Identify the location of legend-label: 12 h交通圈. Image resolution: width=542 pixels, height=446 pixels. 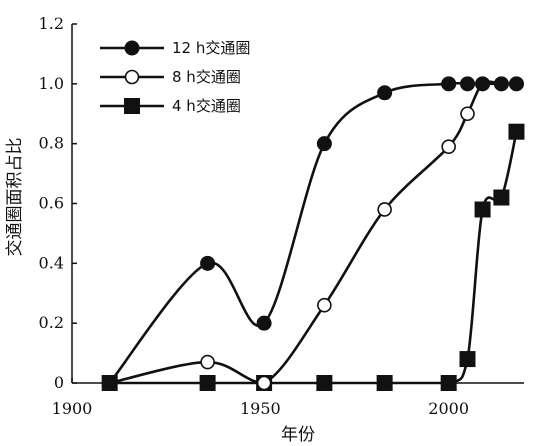
(211, 48).